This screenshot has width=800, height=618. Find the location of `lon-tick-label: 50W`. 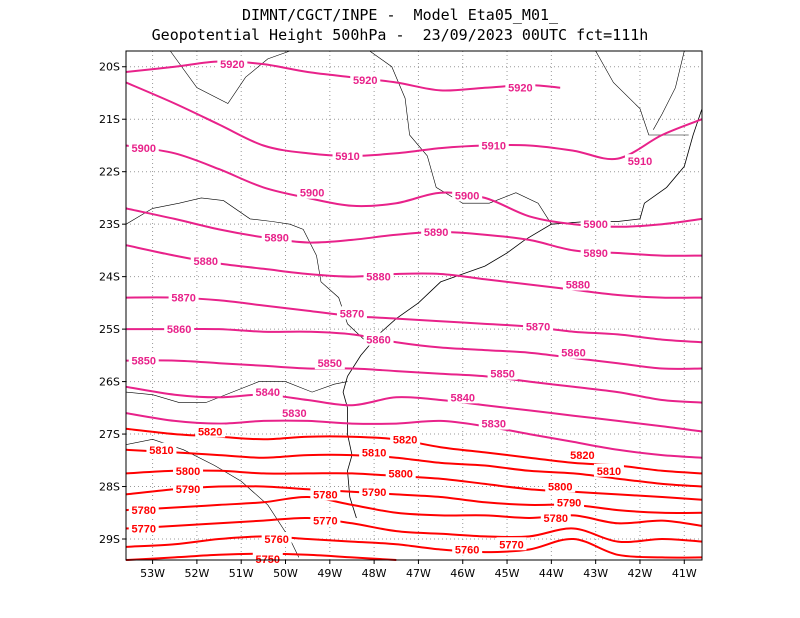

lon-tick-label: 50W is located at coordinates (285, 573).